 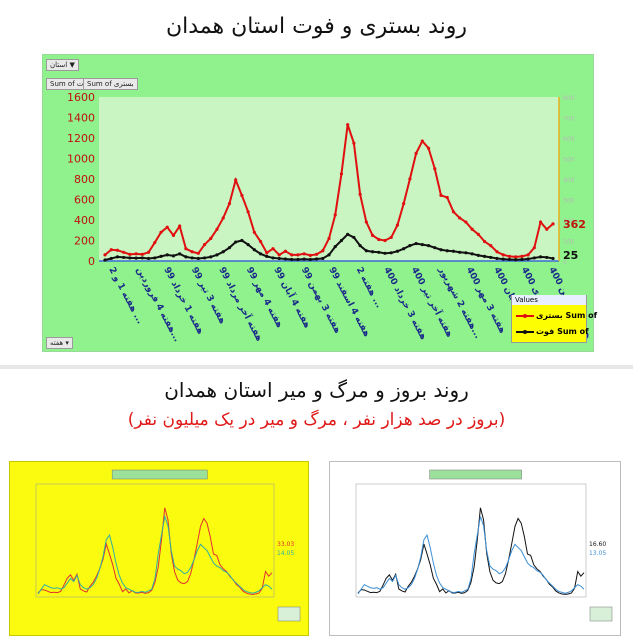 I want to click on y-tick-label-left: 0, so click(x=91, y=261).